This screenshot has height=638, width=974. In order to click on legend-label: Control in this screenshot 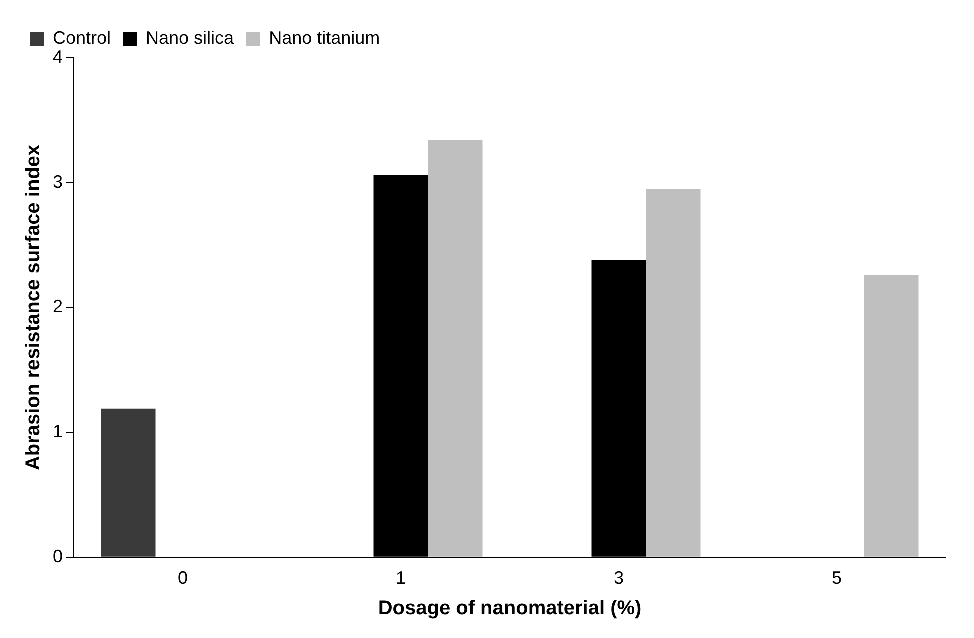, I will do `click(82, 38)`.